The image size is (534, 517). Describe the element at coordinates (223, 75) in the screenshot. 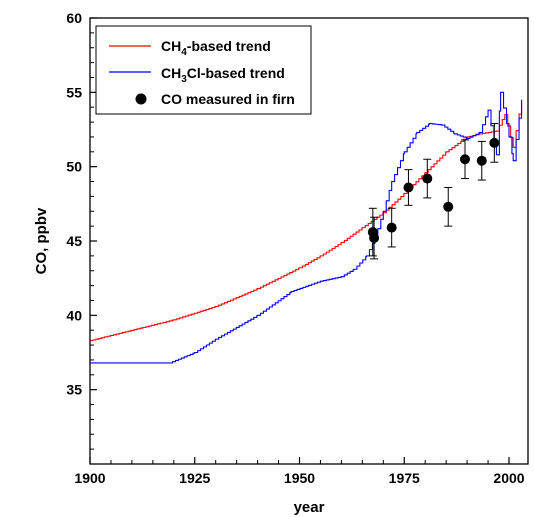

I see `legend-label-ch3cl: CH3Cl-based trend` at that location.